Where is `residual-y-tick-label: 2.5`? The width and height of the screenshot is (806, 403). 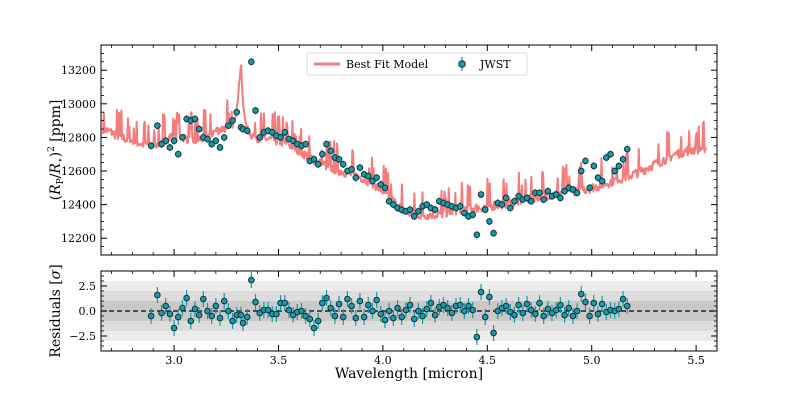
residual-y-tick-label: 2.5 is located at coordinates (88, 286).